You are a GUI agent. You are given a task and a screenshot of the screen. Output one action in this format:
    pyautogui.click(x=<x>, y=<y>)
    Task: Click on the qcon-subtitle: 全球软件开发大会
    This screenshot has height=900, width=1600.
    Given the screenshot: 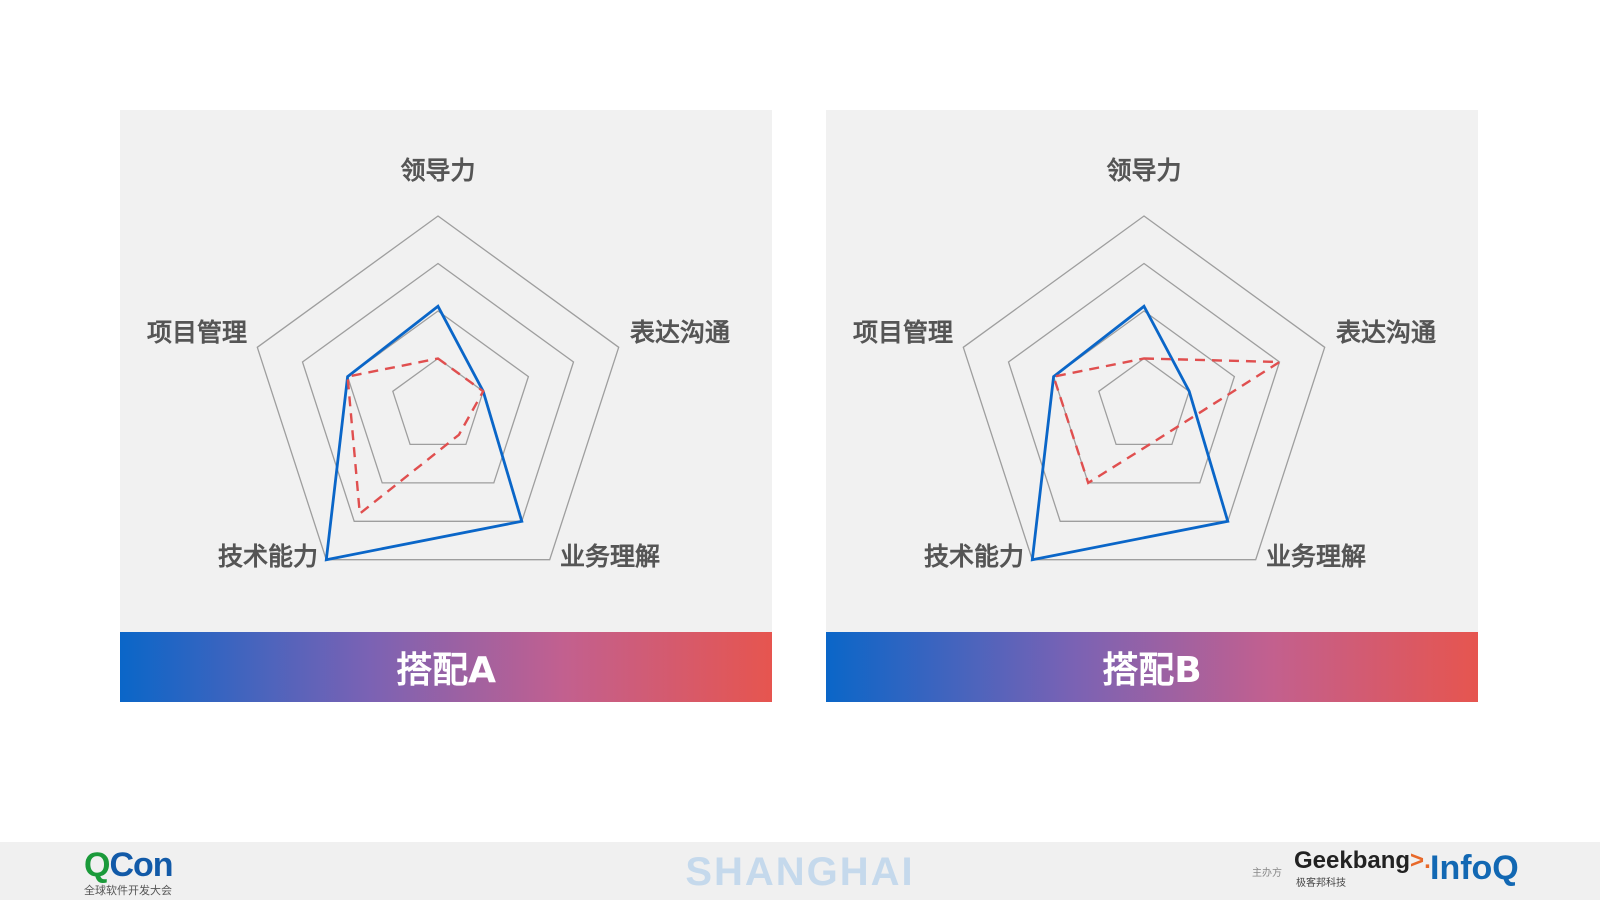 What is the action you would take?
    pyautogui.click(x=128, y=890)
    